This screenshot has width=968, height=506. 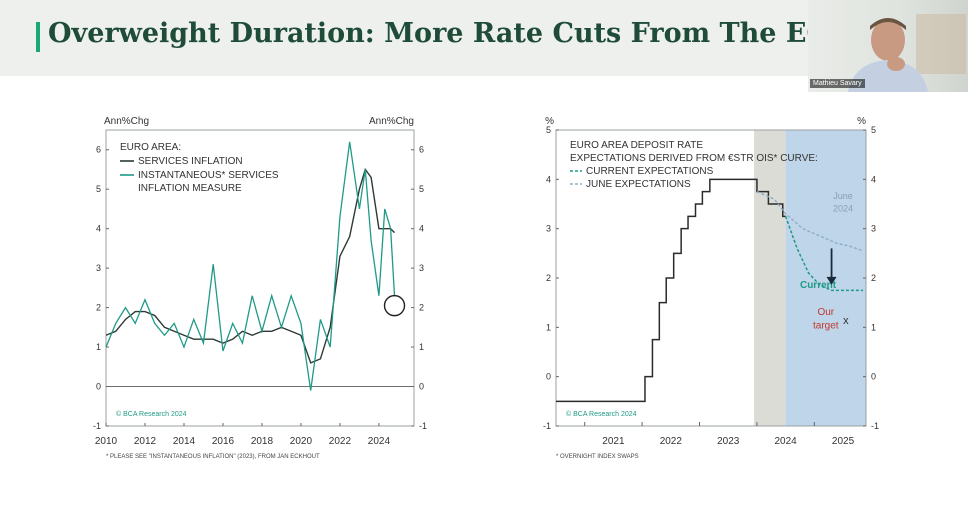 What do you see at coordinates (262, 441) in the screenshot?
I see `x-tick-label: 2018` at bounding box center [262, 441].